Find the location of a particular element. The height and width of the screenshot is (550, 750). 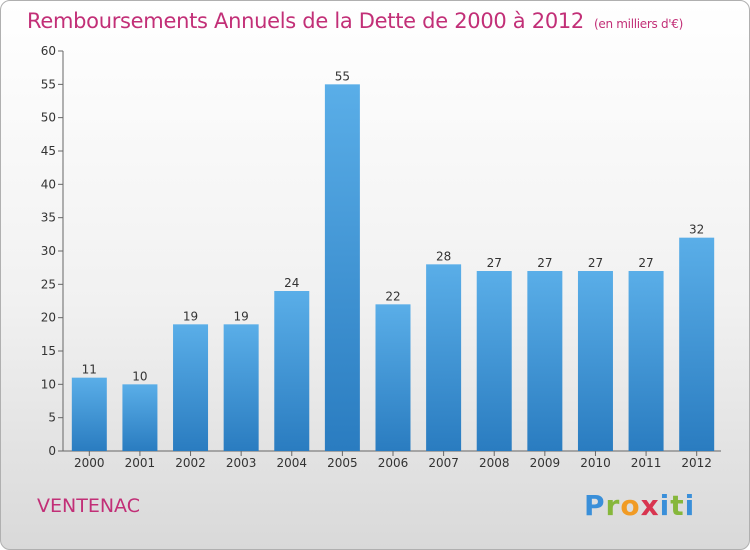

y-tick-label: 55 is located at coordinates (48, 84).